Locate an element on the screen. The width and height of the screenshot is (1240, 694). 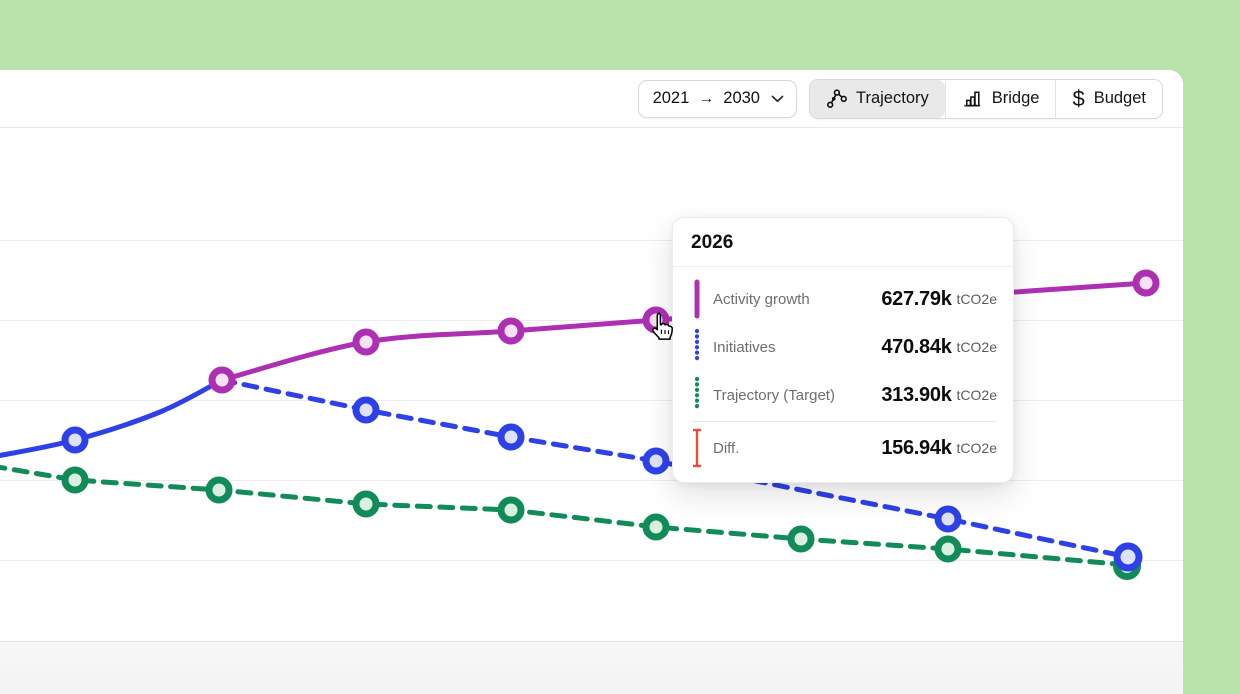
tab-budget-label: Budget is located at coordinates (1119, 98).